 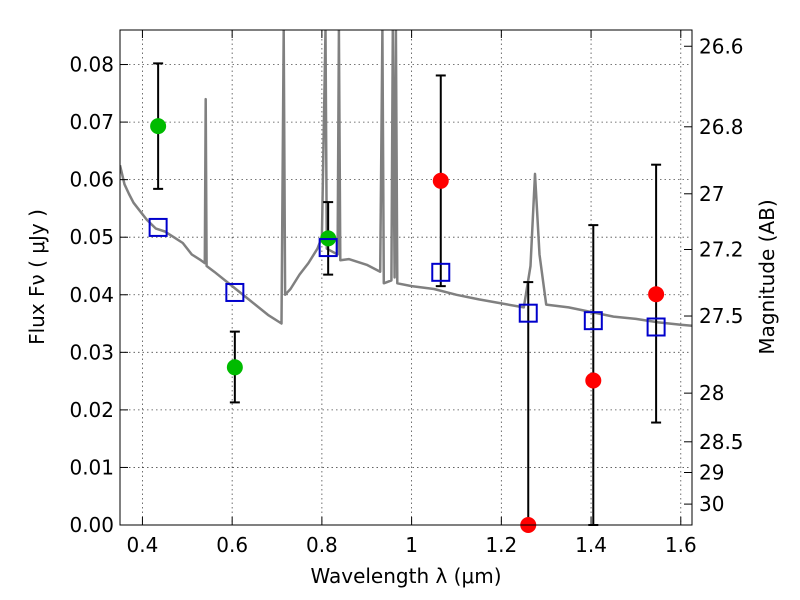 What do you see at coordinates (91, 122) in the screenshot?
I see `y-tick-label: 0.07` at bounding box center [91, 122].